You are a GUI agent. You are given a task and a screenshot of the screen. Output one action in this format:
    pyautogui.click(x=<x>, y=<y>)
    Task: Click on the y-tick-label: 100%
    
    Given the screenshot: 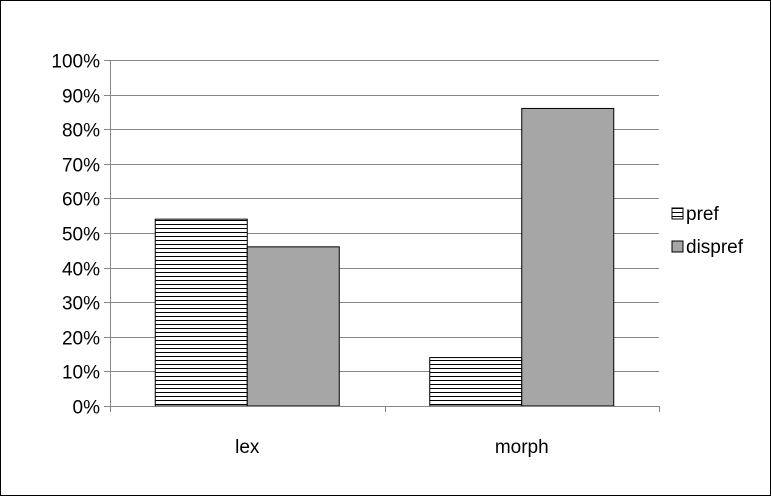 What is the action you would take?
    pyautogui.click(x=75, y=62)
    